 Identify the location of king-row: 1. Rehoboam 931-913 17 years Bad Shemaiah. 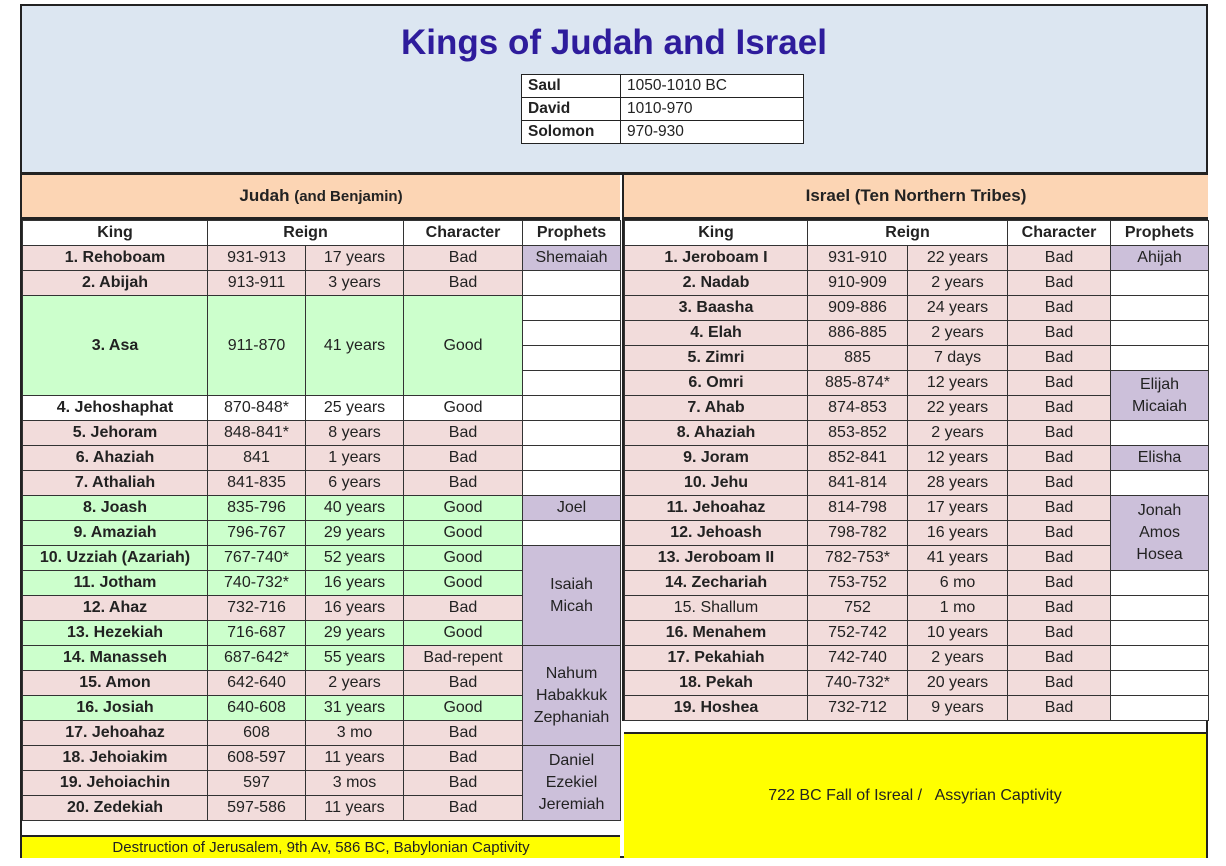
(322, 258).